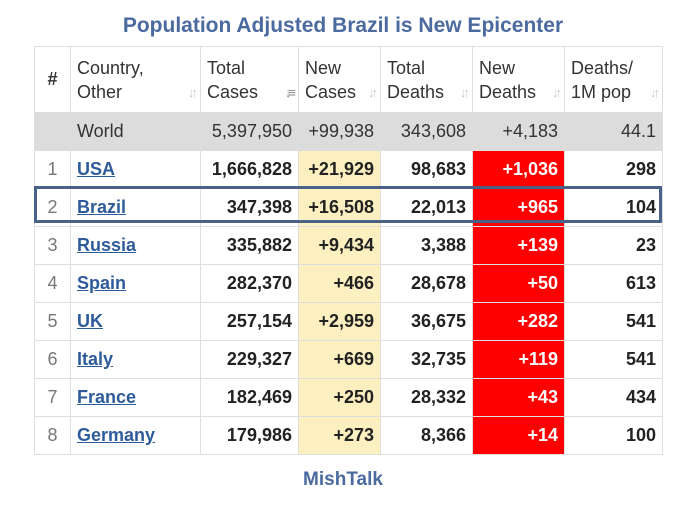  I want to click on header-new-deaths: New Deaths ↓↑, so click(518, 79).